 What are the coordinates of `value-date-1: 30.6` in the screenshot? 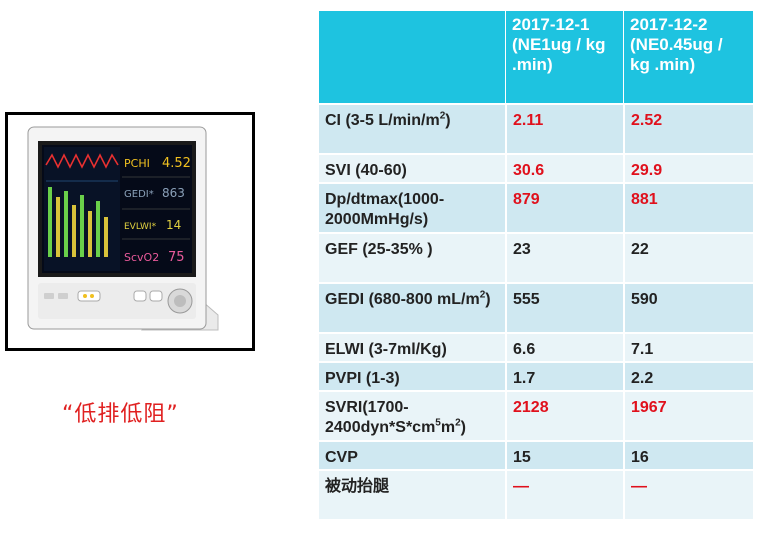 It's located at (564, 167).